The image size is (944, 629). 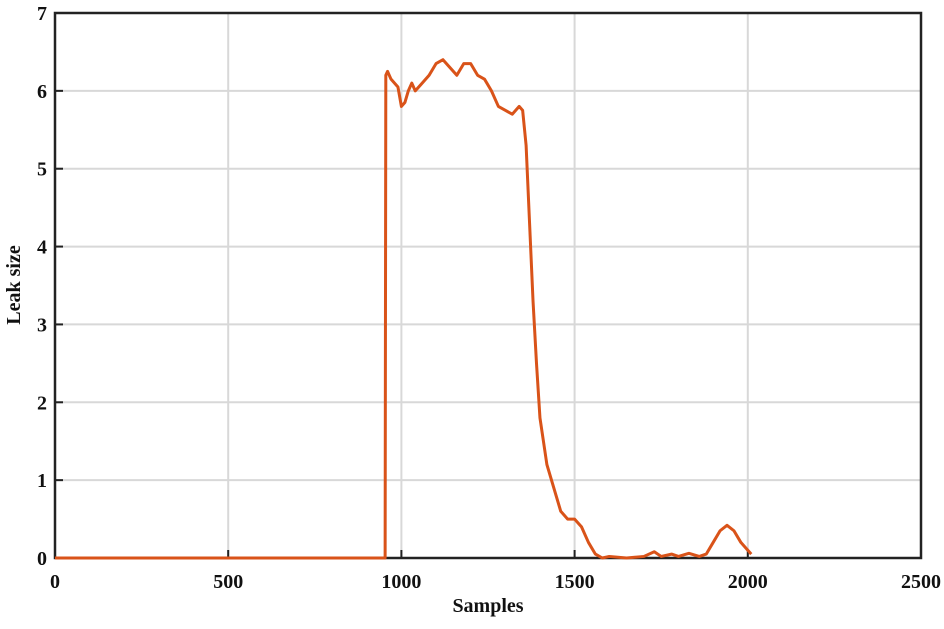 What do you see at coordinates (575, 582) in the screenshot?
I see `x-tick-label: 1500` at bounding box center [575, 582].